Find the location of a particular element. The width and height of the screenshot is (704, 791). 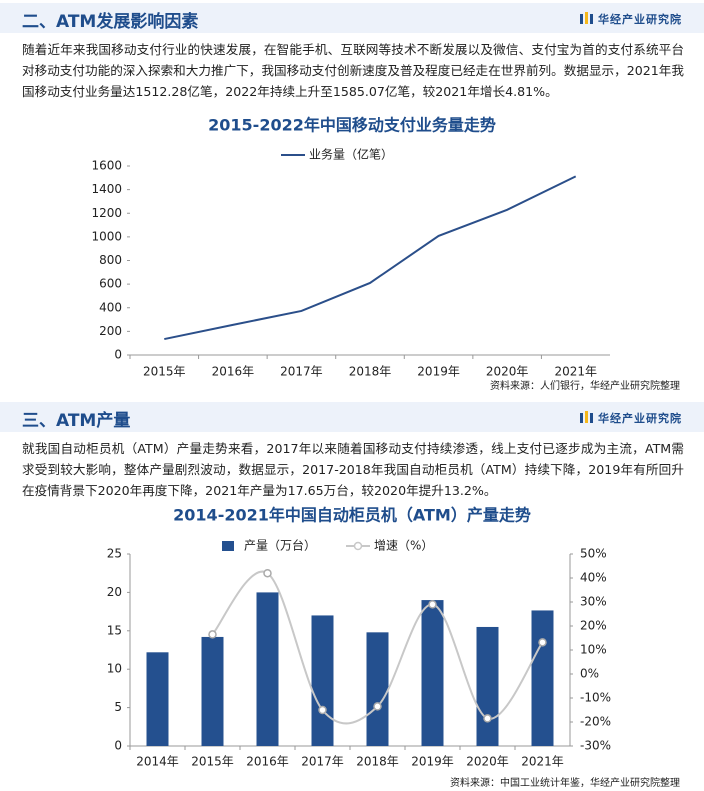

section-header: 二、ATM发展影响因素 华经产业研究院 is located at coordinates (352, 18).